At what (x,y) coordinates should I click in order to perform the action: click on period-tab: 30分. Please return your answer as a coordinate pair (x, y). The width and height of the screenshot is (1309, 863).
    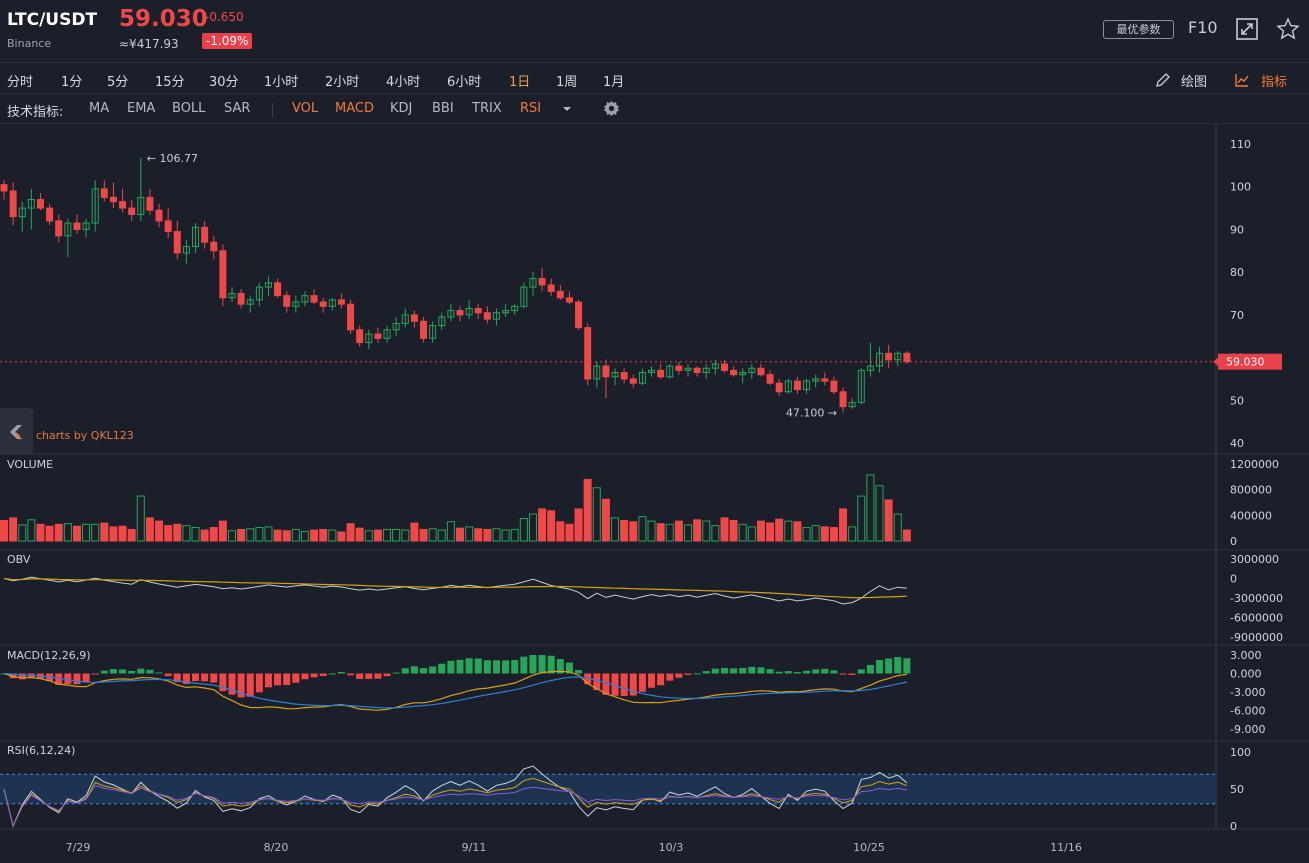
    Looking at the image, I should click on (224, 82).